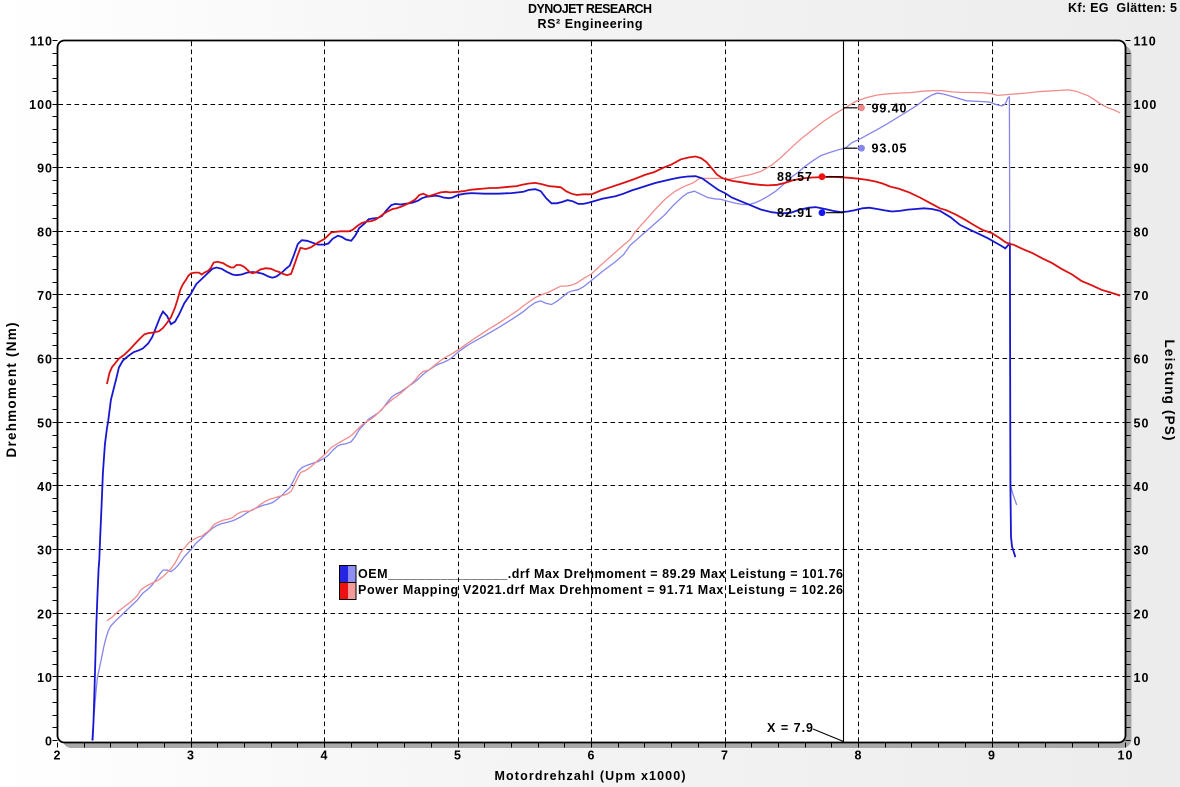  Describe the element at coordinates (992, 756) in the screenshot. I see `svg-text: 9` at that location.